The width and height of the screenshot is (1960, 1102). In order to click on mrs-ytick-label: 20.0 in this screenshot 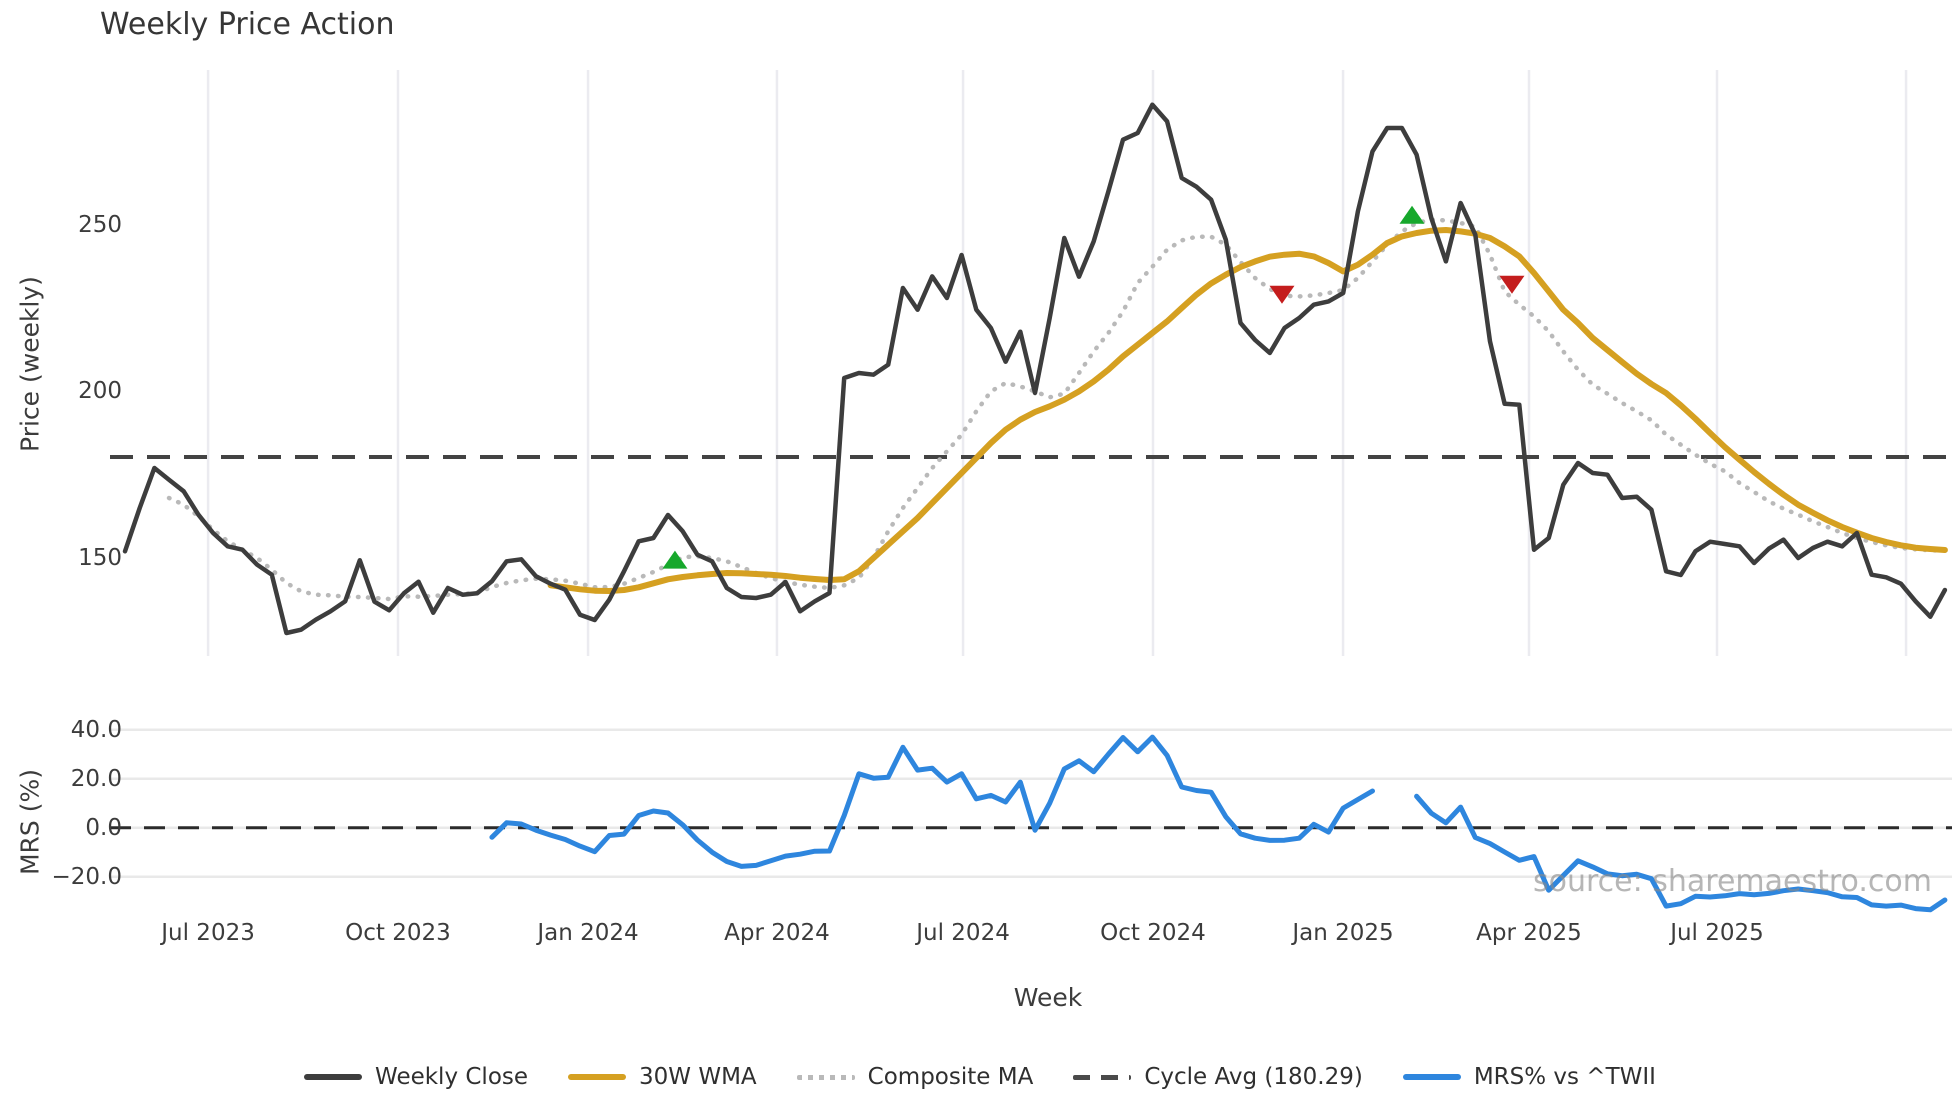, I will do `click(96, 778)`.